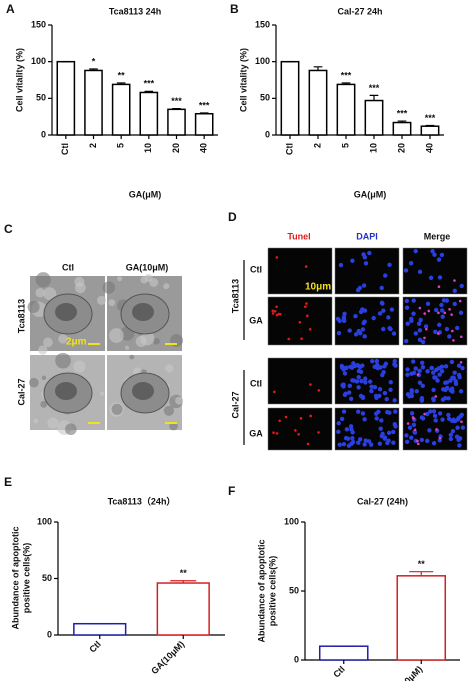 The width and height of the screenshot is (474, 681). What do you see at coordinates (8, 229) in the screenshot?
I see `panel-letter: C` at bounding box center [8, 229].